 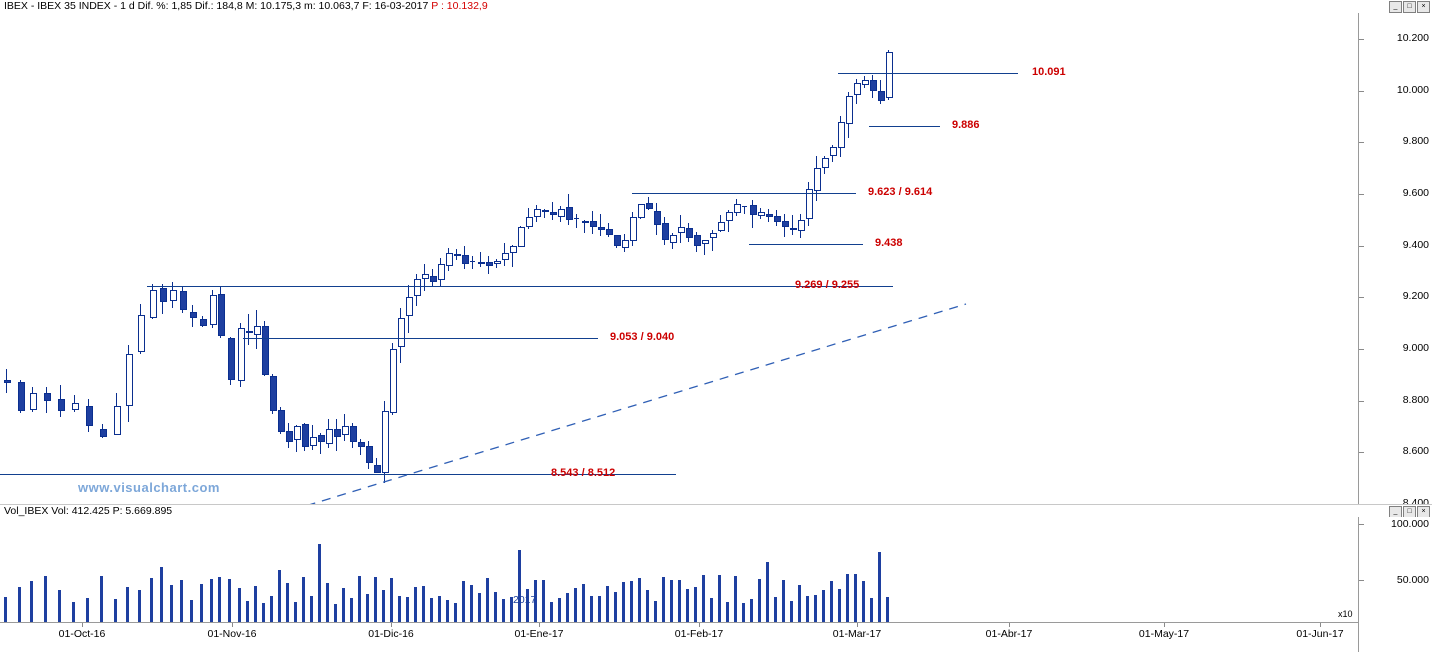 What do you see at coordinates (1410, 524) in the screenshot?
I see `volume-tick-label: 100.000` at bounding box center [1410, 524].